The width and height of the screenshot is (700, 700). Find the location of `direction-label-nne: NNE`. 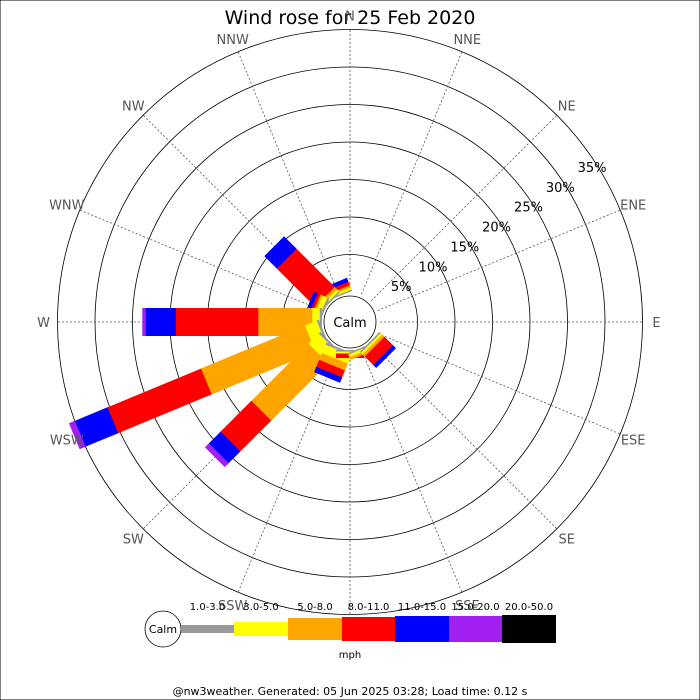

direction-label-nne: NNE is located at coordinates (467, 40).